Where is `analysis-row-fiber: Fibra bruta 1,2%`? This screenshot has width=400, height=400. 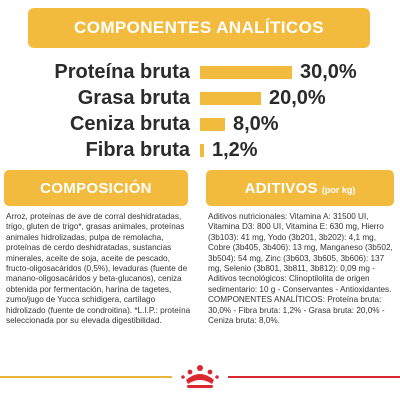 analysis-row-fiber: Fibra bruta 1,2% is located at coordinates (200, 150).